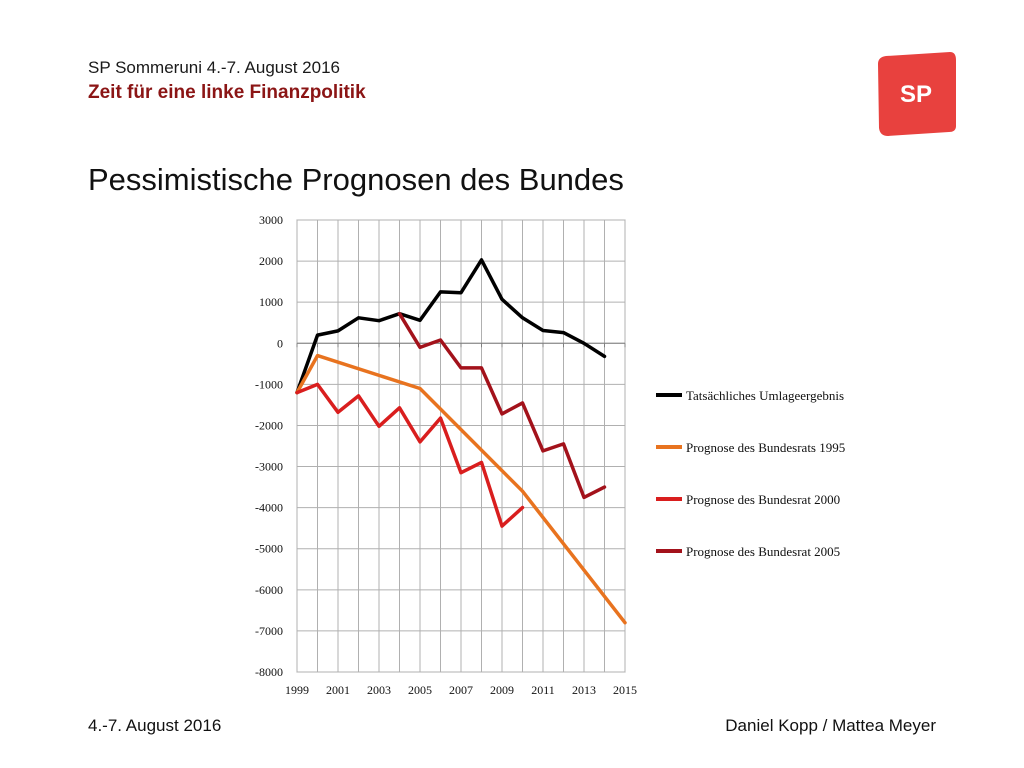 The height and width of the screenshot is (768, 1024). I want to click on x-tick-label: 2011, so click(543, 690).